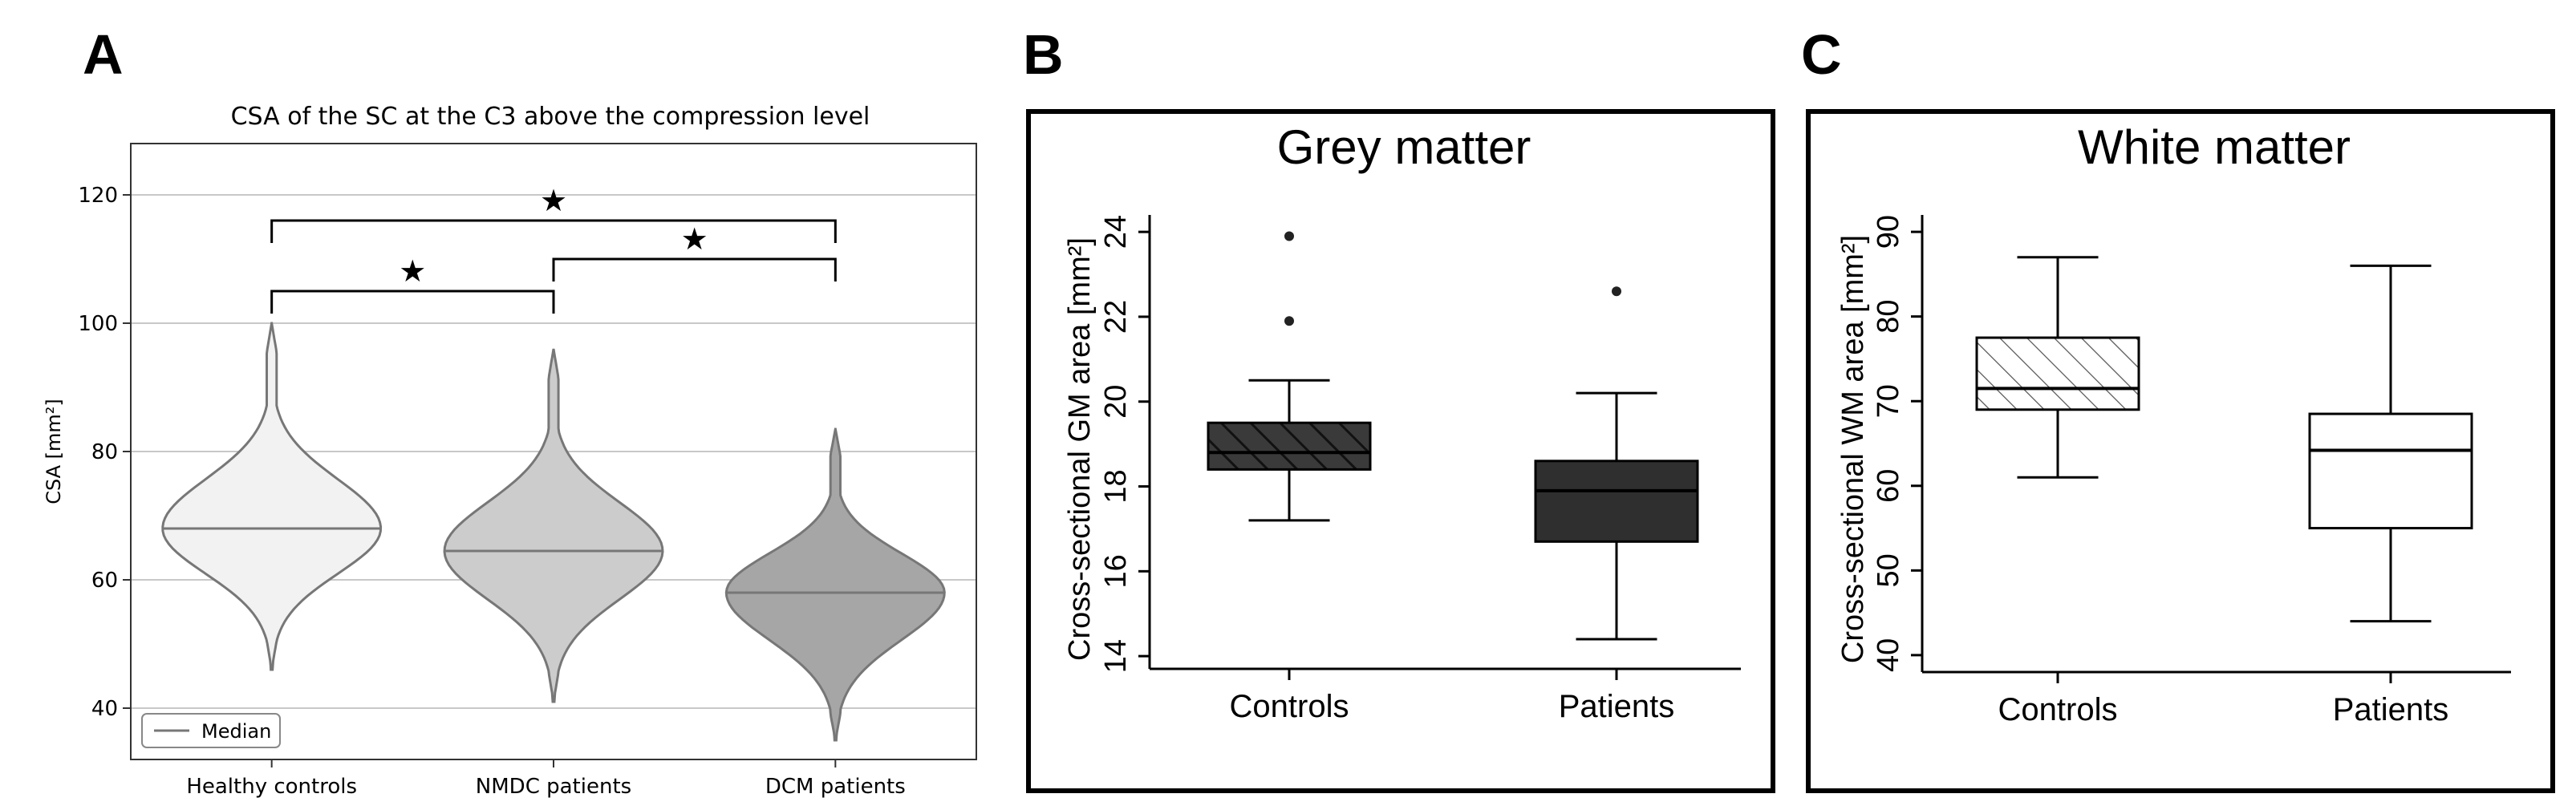 The height and width of the screenshot is (810, 2576). I want to click on y-tick-label: 100, so click(98, 324).